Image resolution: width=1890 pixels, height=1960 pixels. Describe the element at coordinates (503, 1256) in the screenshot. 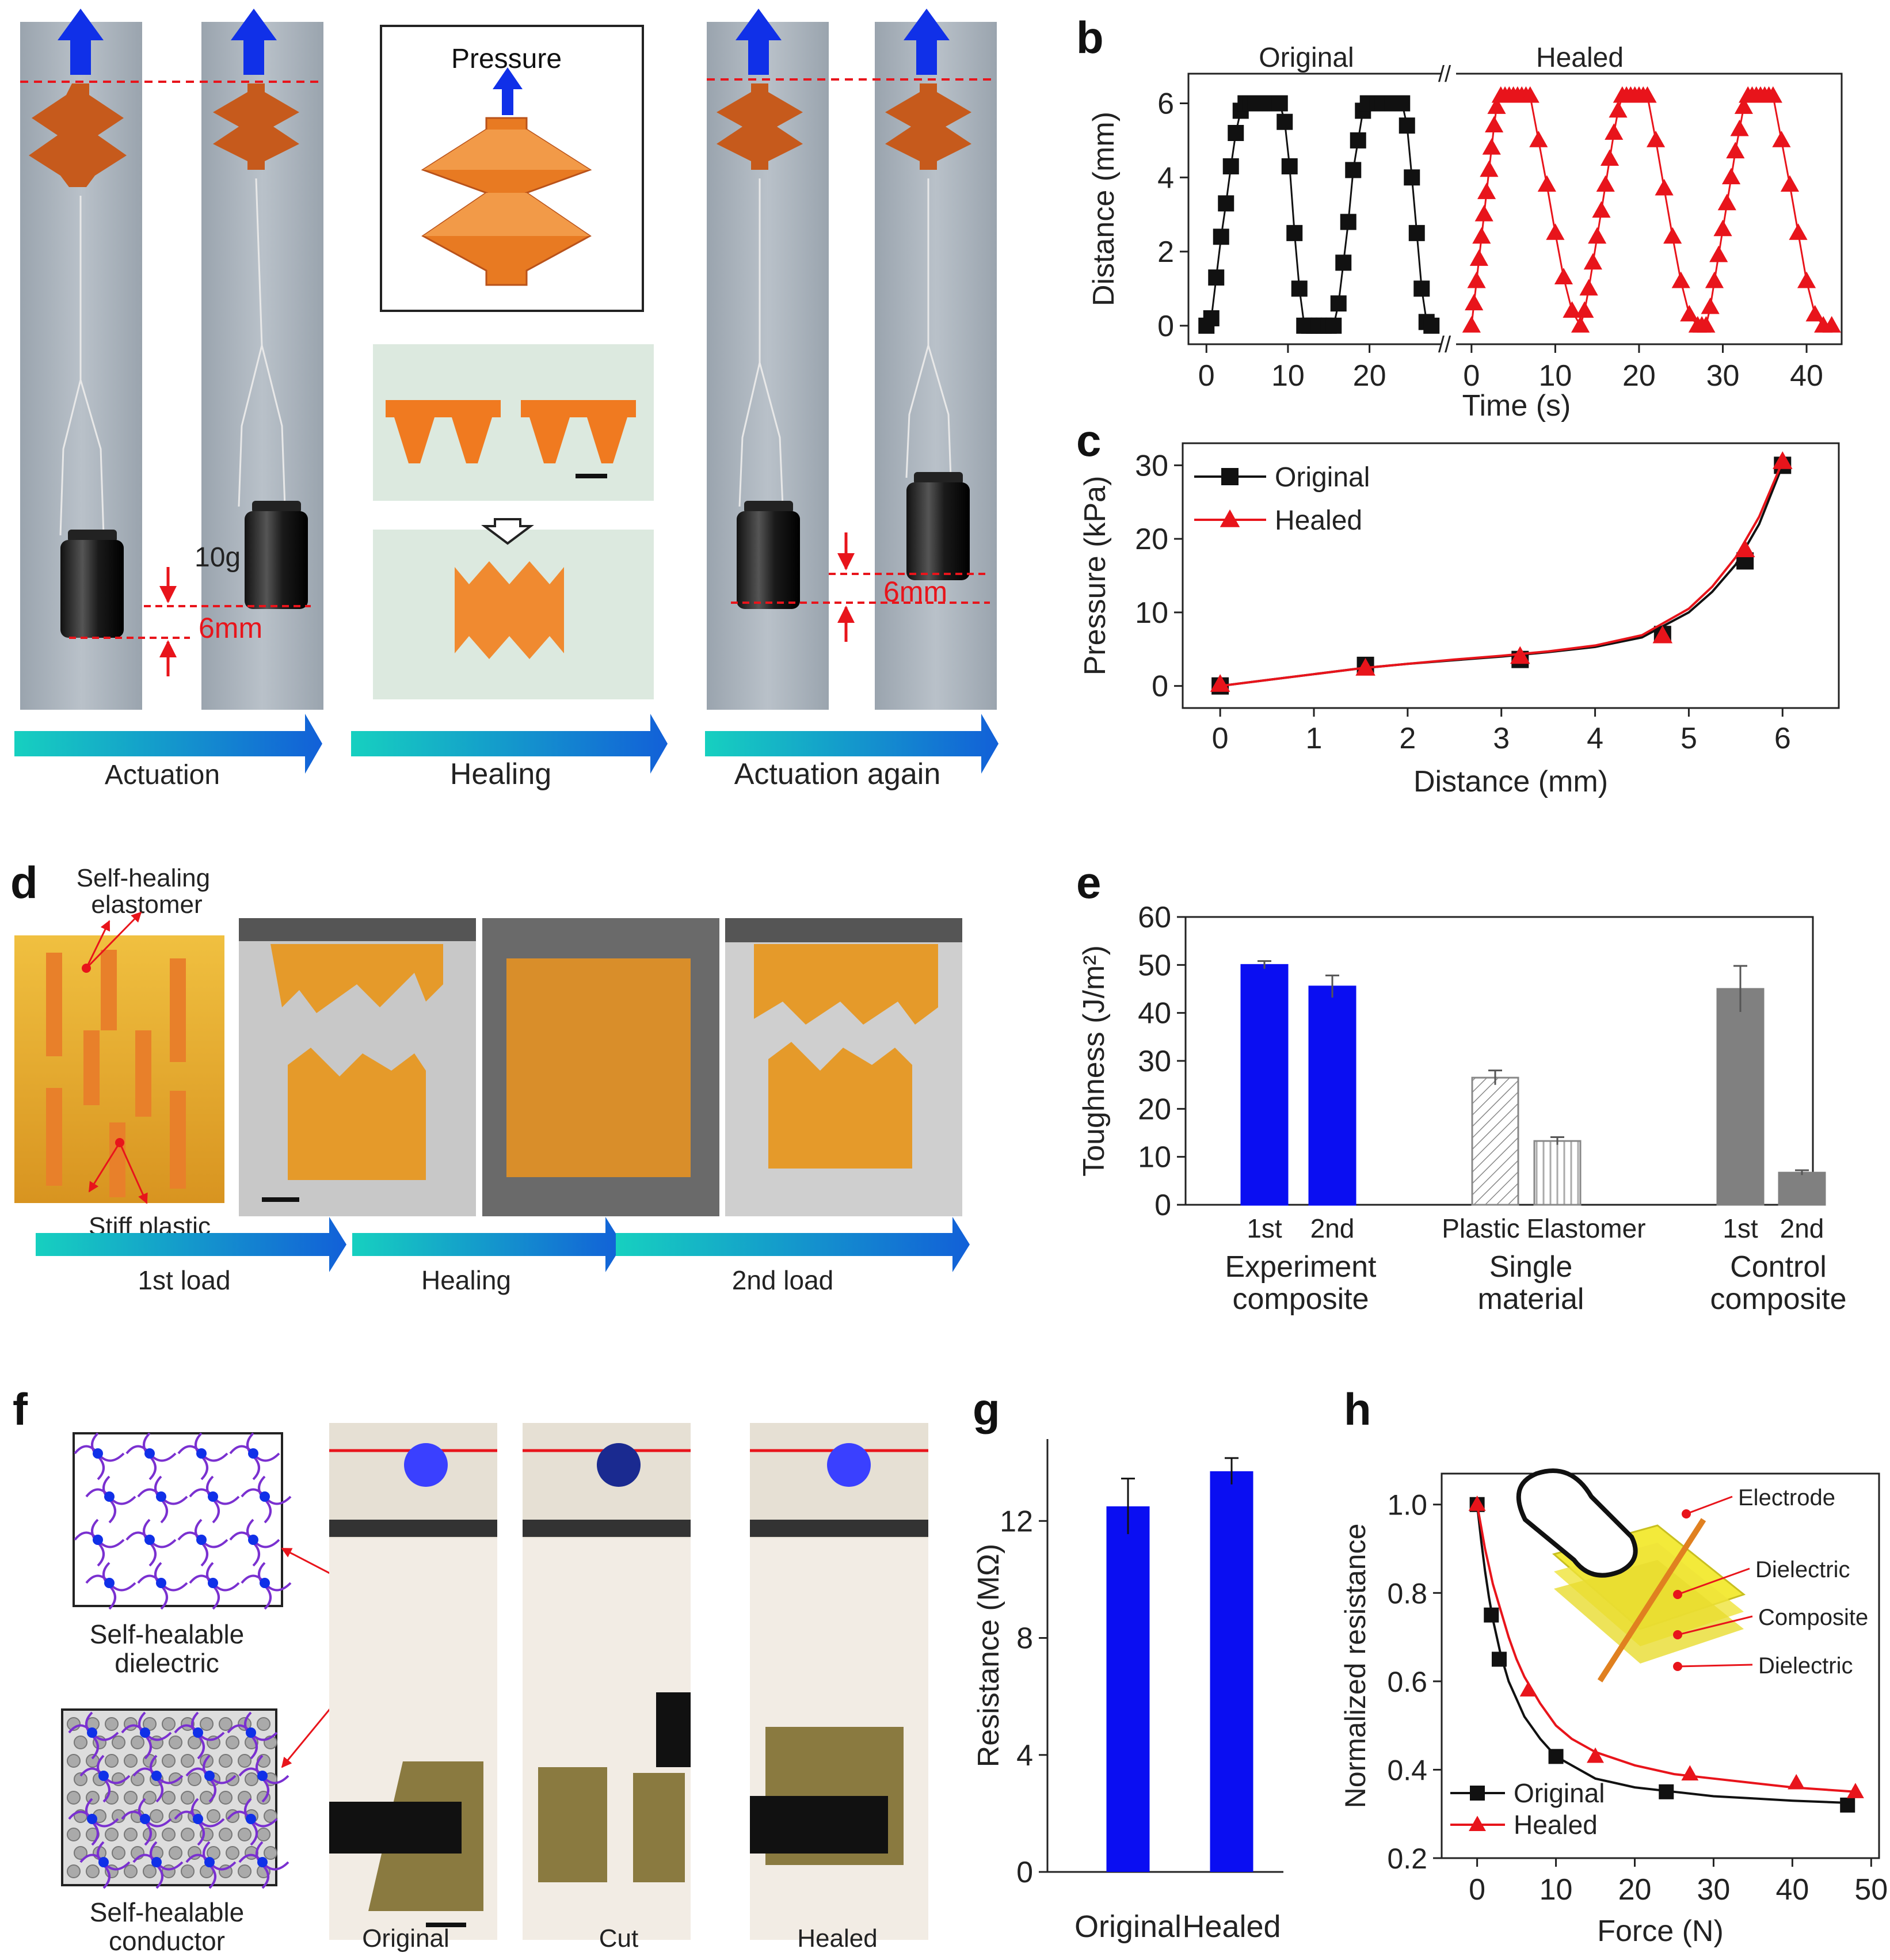

I see `process-arrows-d: 1st load Healing 2nd load` at that location.